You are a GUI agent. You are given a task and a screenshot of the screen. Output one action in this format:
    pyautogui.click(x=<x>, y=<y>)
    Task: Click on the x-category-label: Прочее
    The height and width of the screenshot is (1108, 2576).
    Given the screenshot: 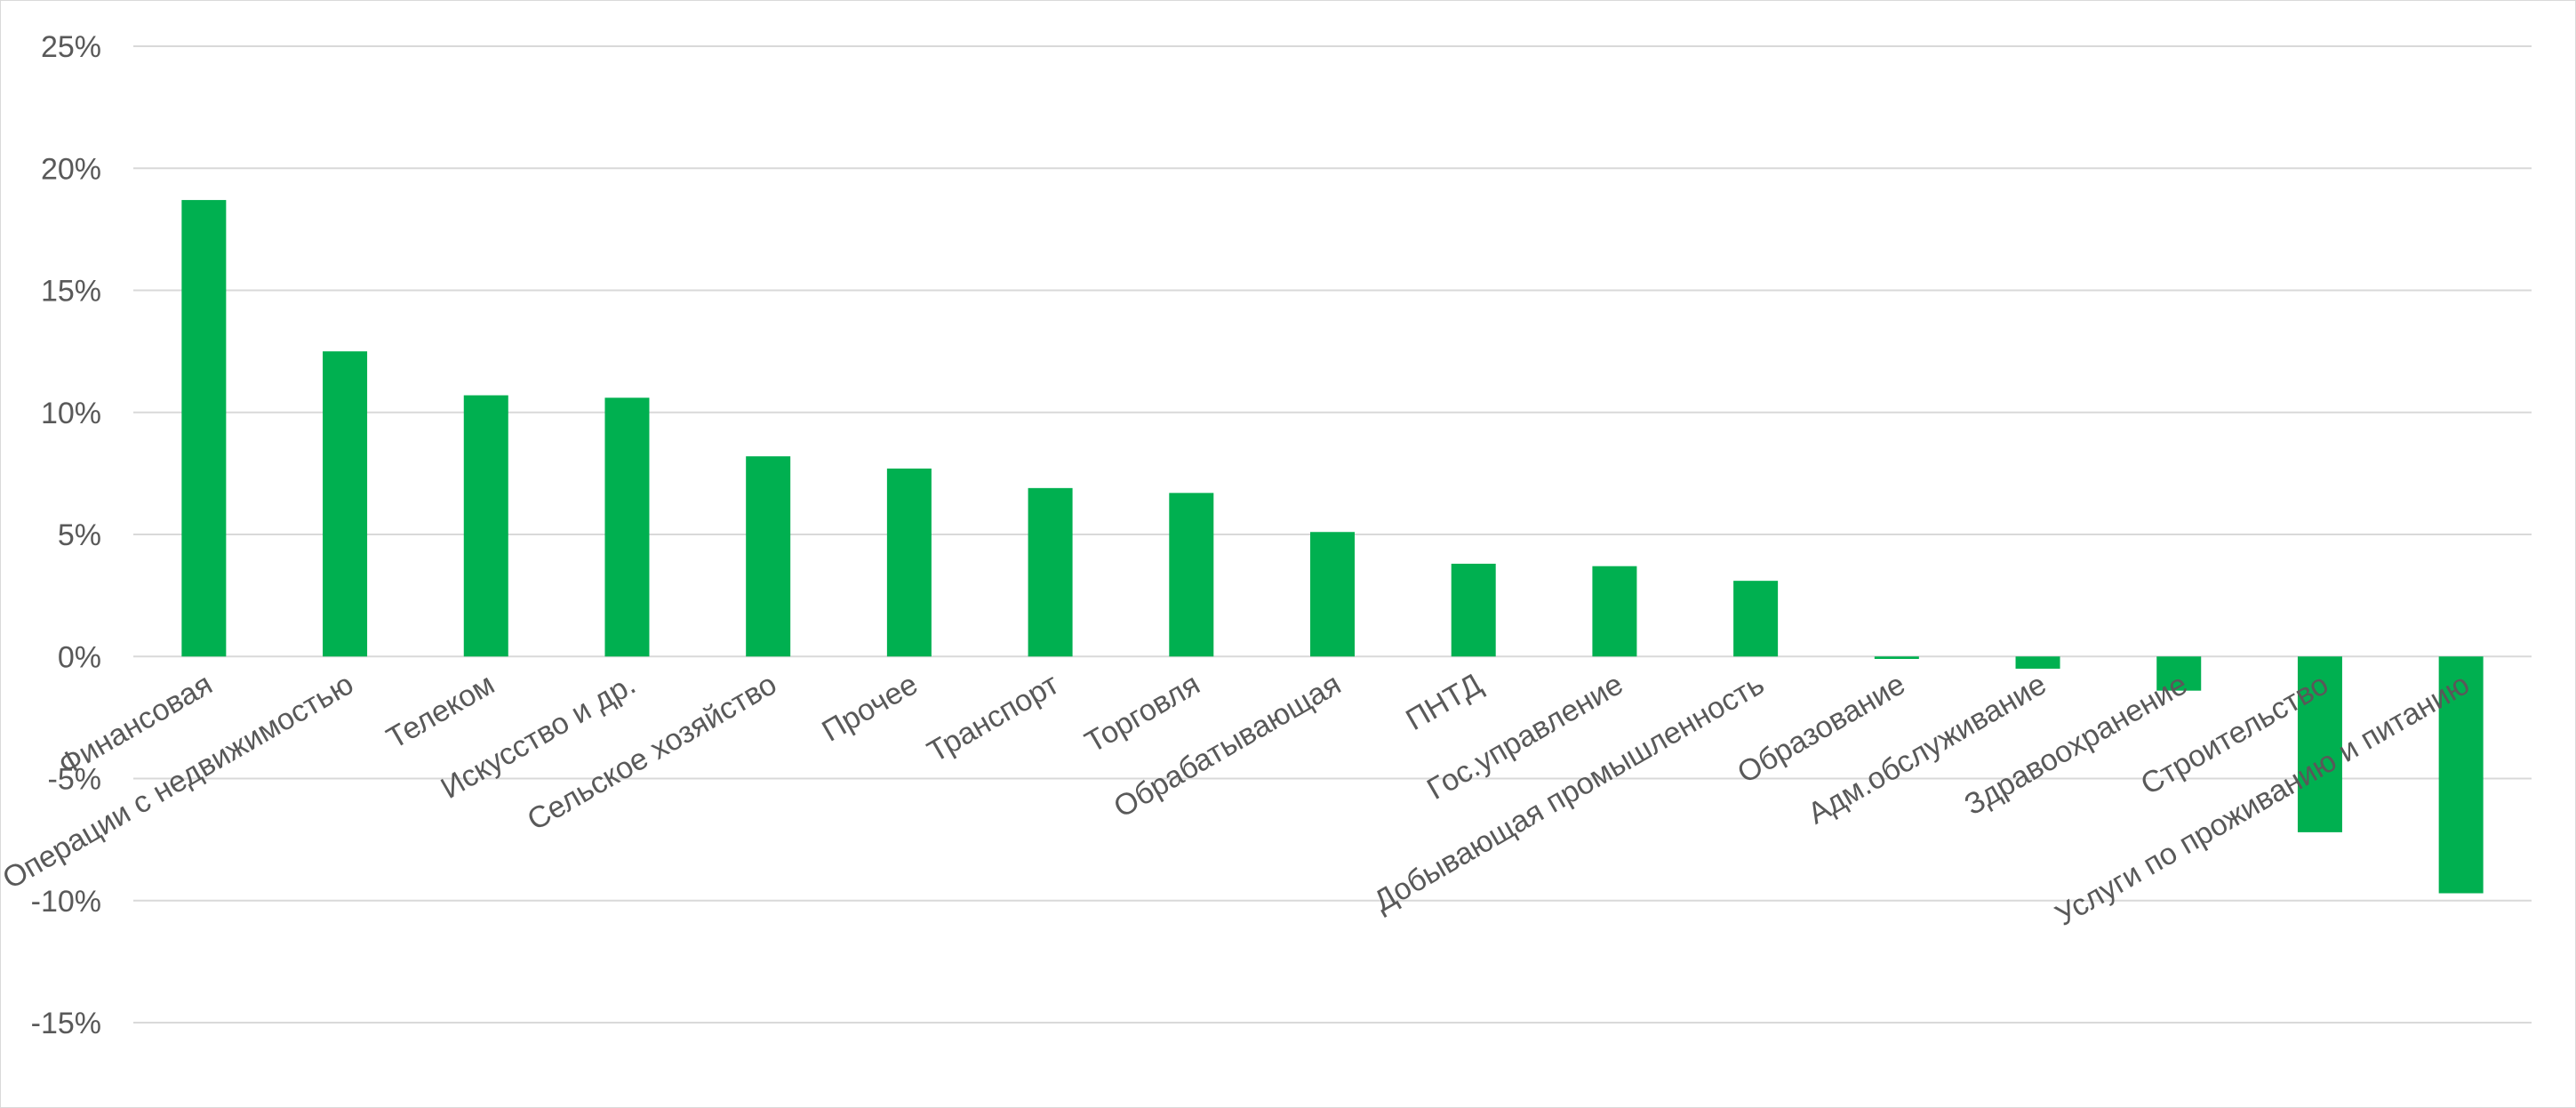 What is the action you would take?
    pyautogui.click(x=870, y=708)
    